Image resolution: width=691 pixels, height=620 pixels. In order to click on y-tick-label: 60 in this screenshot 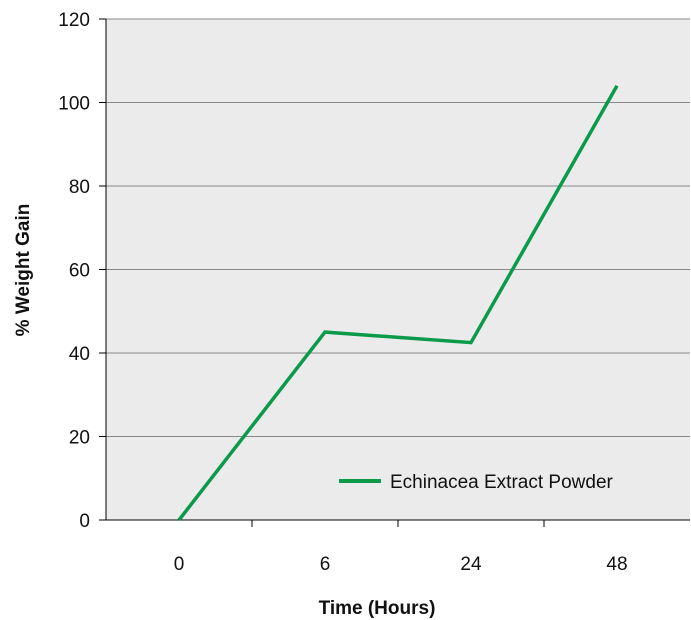, I will do `click(79, 271)`.